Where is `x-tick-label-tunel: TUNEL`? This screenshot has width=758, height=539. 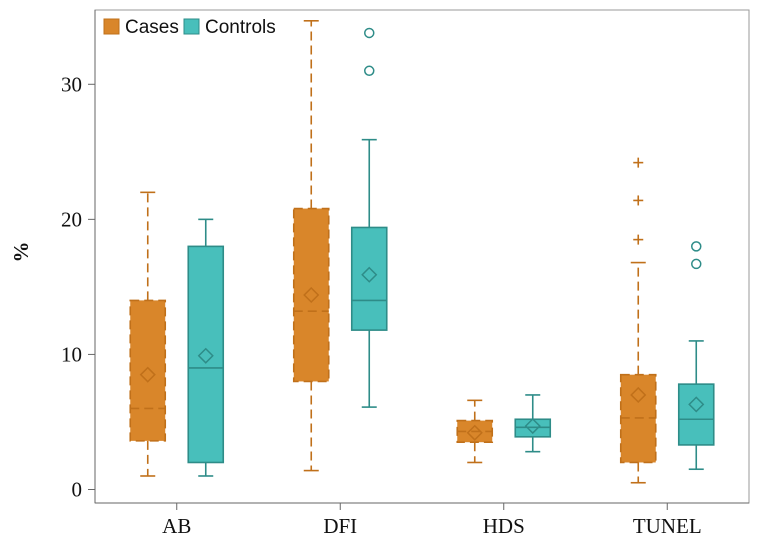
x-tick-label-tunel: TUNEL is located at coordinates (667, 526).